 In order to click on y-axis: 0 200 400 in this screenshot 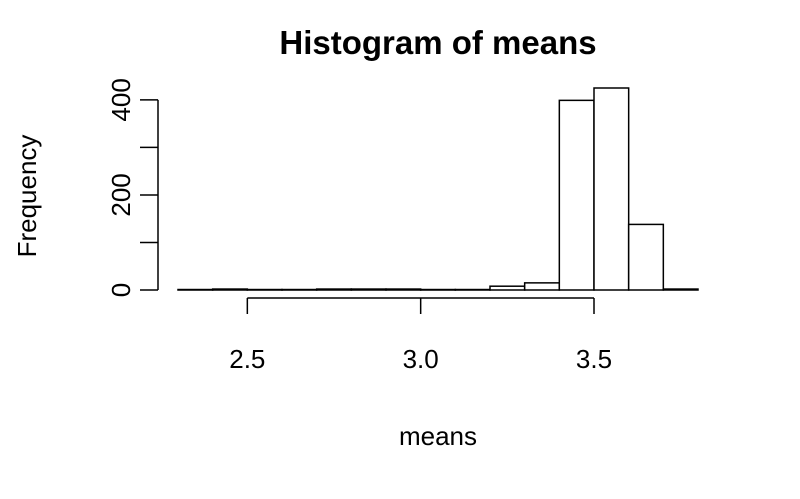, I will do `click(132, 187)`.